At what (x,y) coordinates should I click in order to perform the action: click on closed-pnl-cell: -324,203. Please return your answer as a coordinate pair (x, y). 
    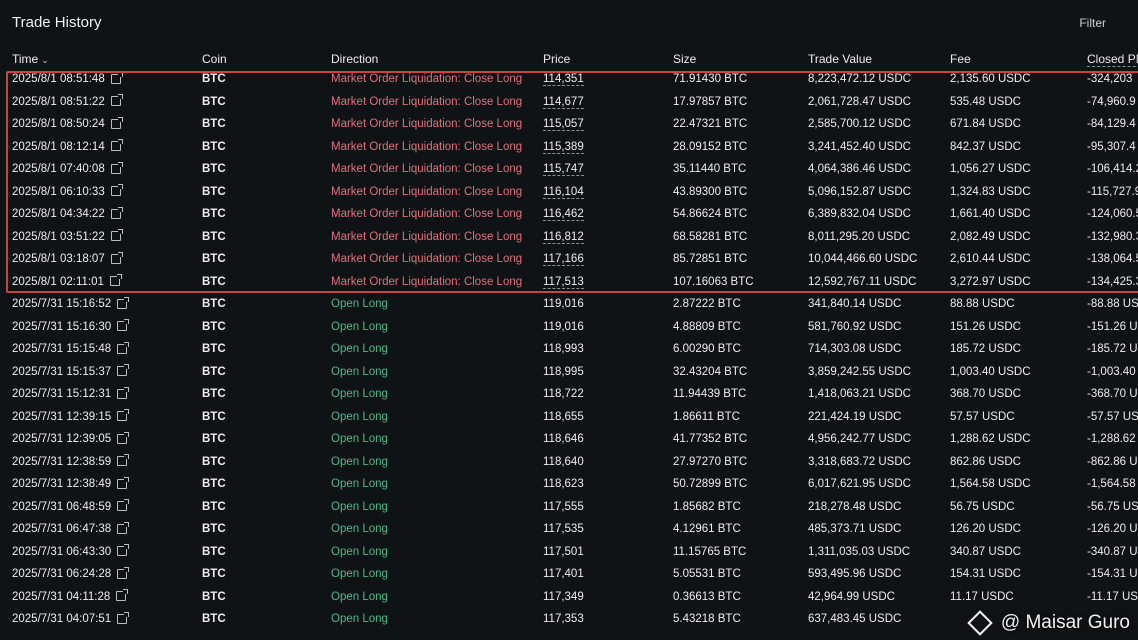
    Looking at the image, I should click on (1110, 79).